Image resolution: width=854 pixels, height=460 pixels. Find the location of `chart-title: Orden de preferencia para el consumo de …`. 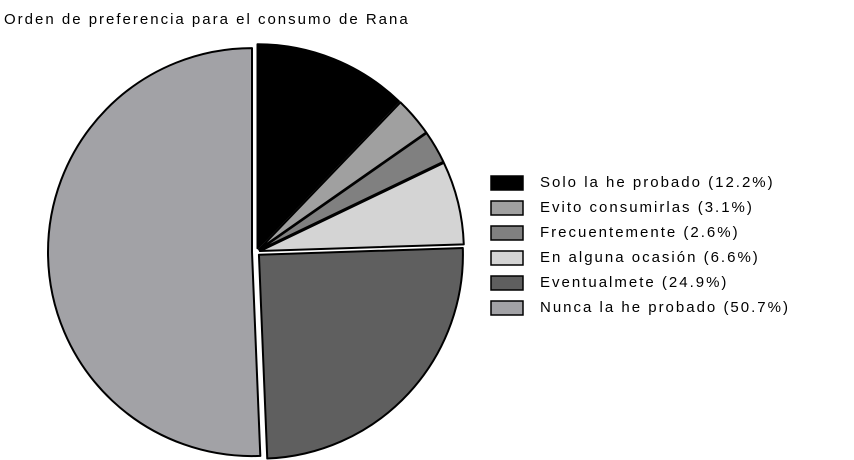

chart-title: Orden de preferencia para el consumo de … is located at coordinates (207, 19).